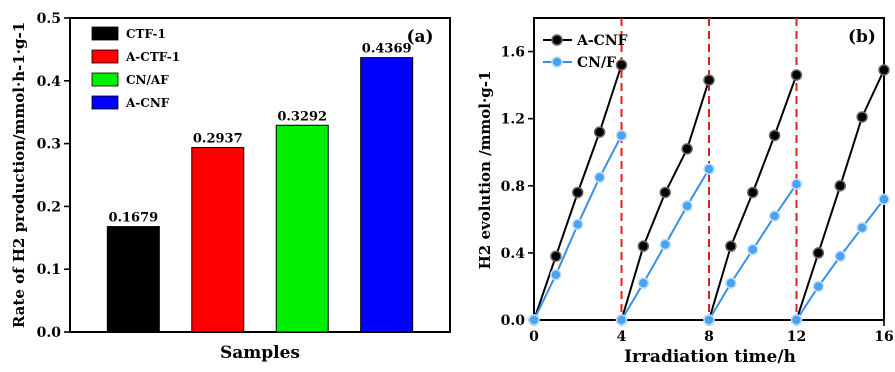  Describe the element at coordinates (19, 175) in the screenshot. I see `bar-chart-y-axis-label: Rate of H2 production/mmol·h-1·g-1` at that location.